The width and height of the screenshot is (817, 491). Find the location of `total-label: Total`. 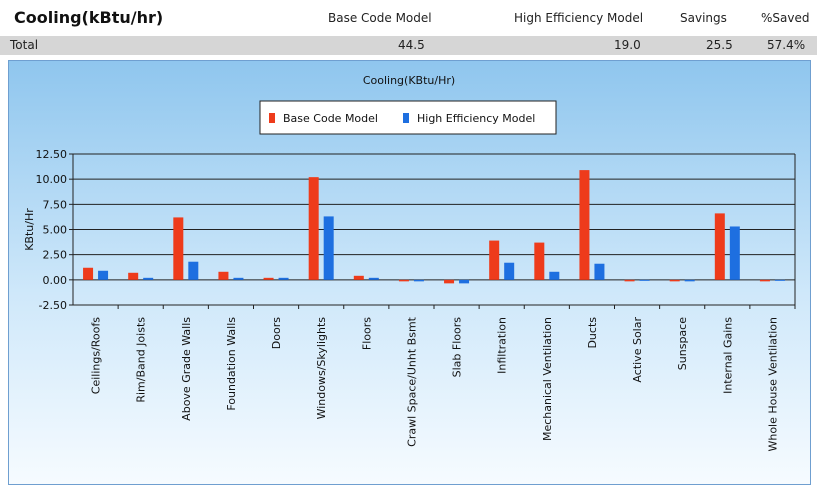

total-label: Total is located at coordinates (24, 45).